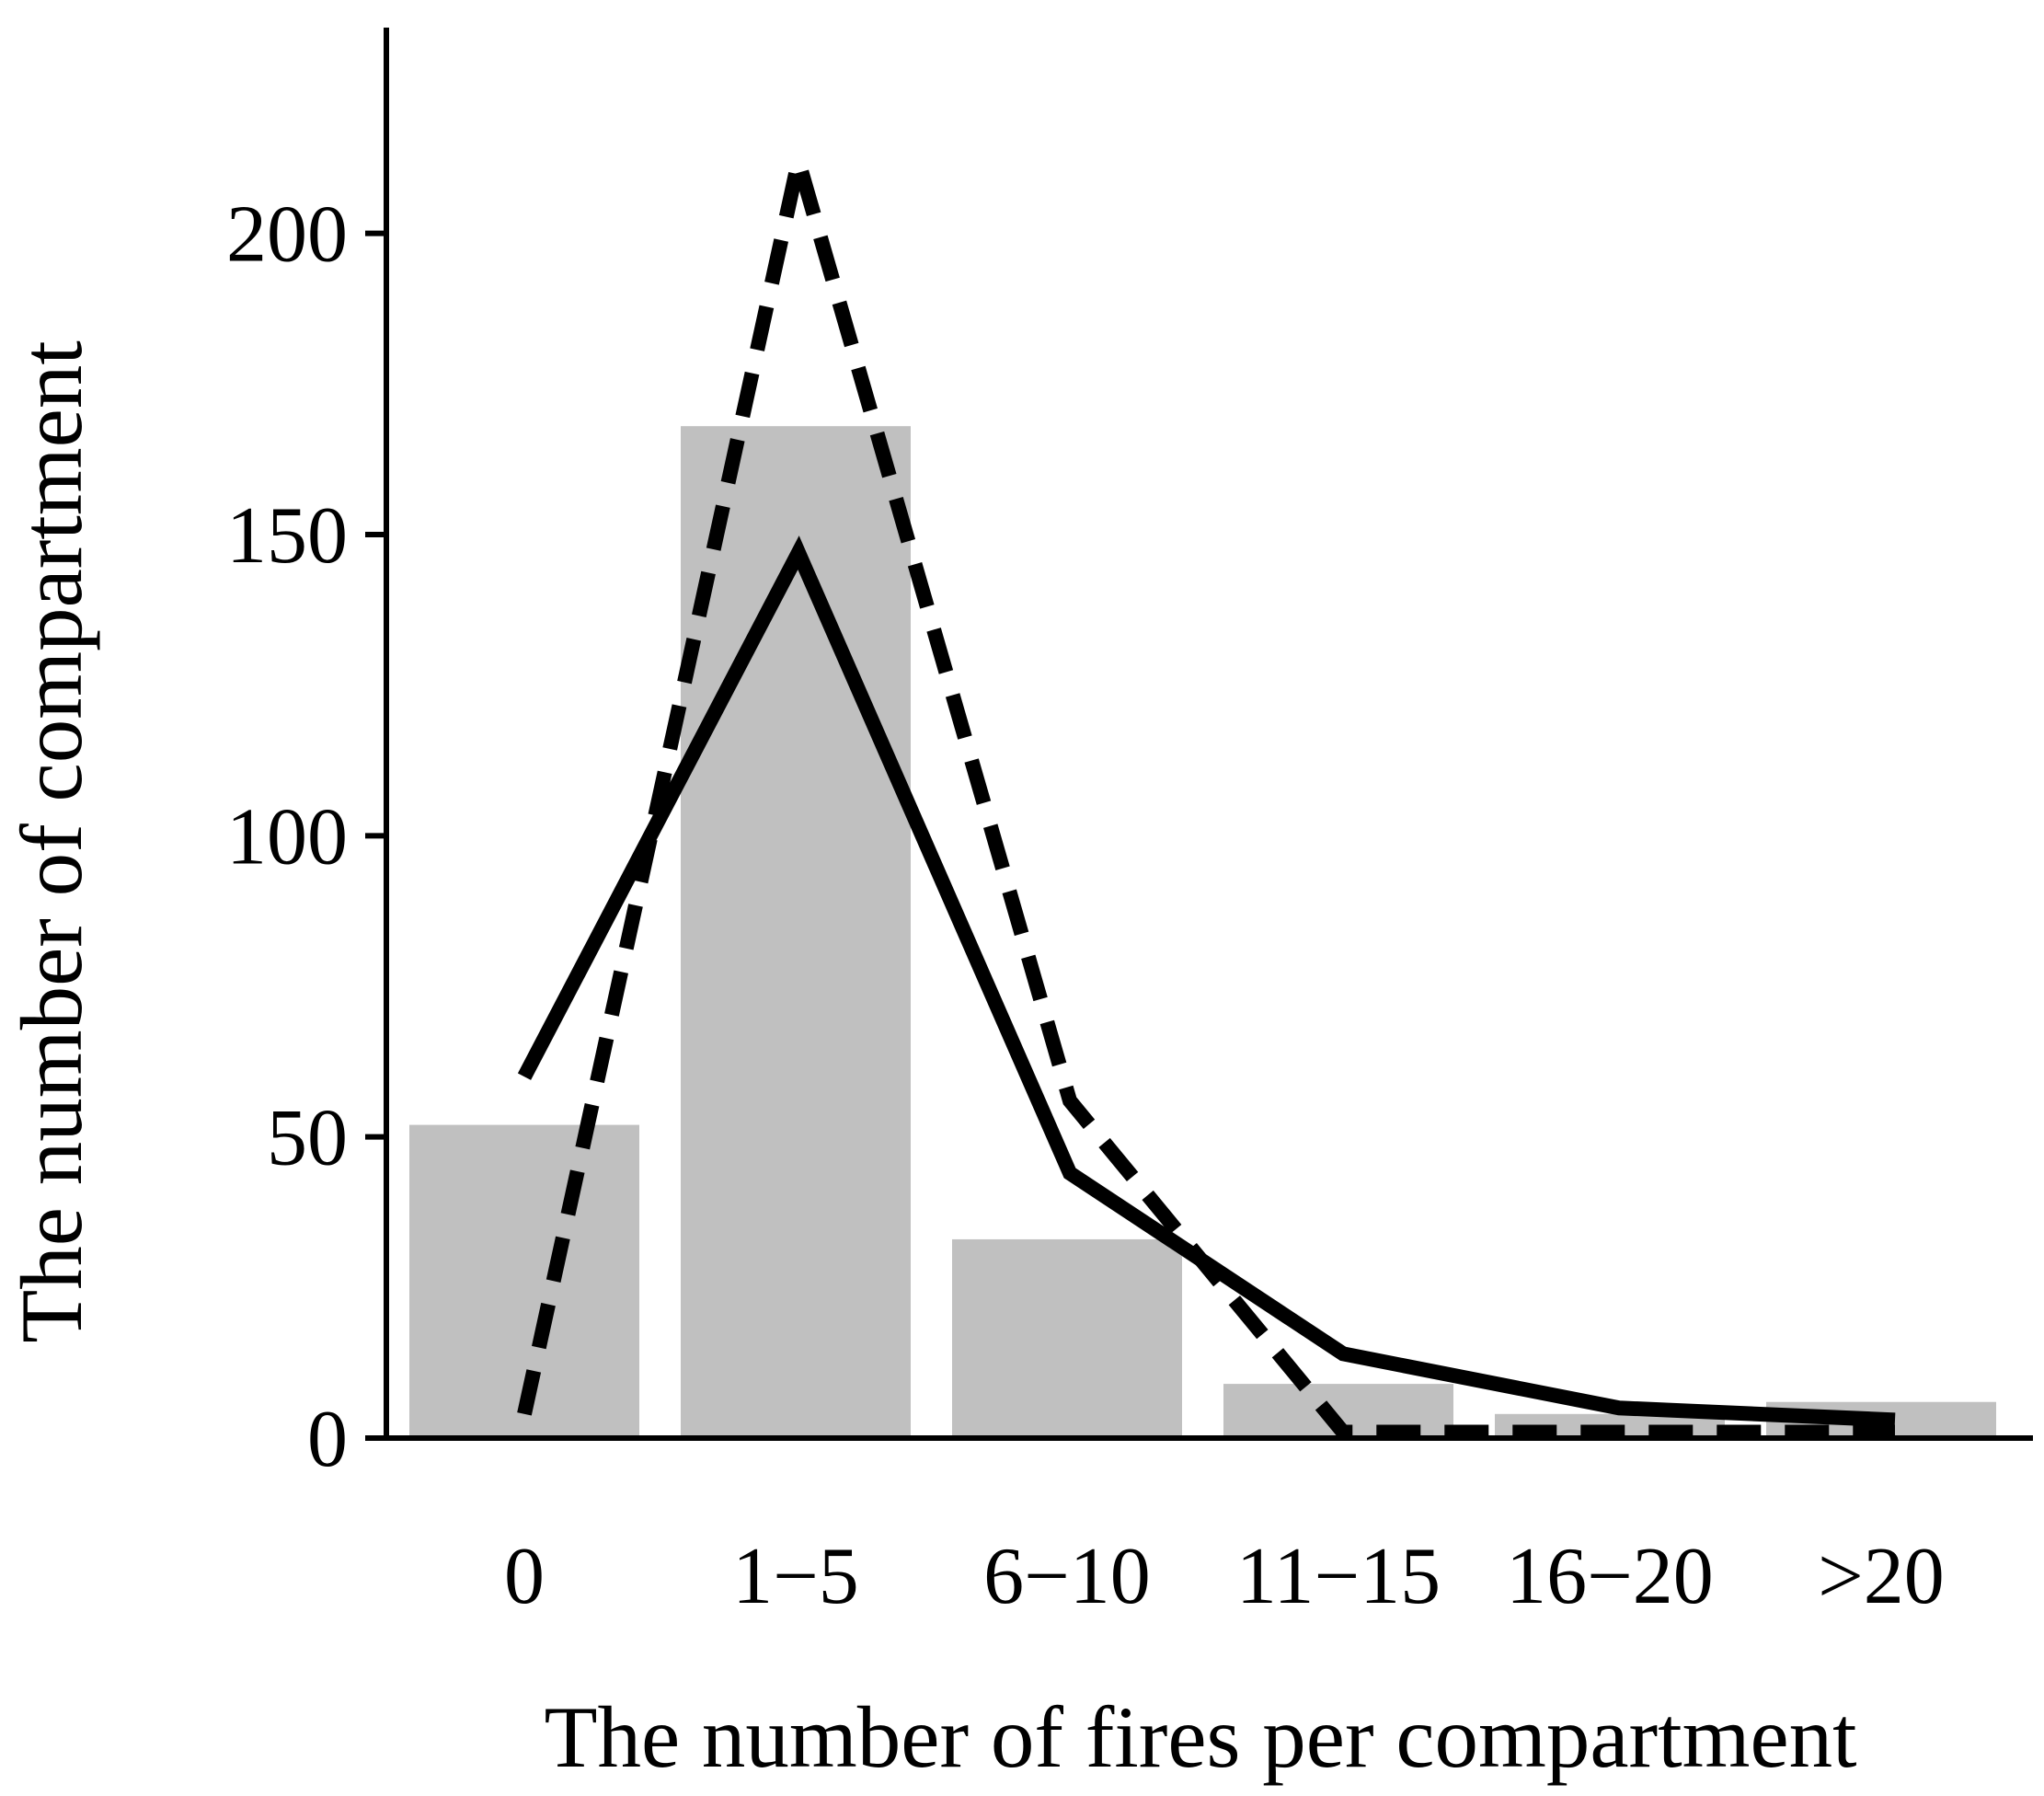 The width and height of the screenshot is (2044, 1796). Describe the element at coordinates (287, 536) in the screenshot. I see `y-tick-label-3: 150` at that location.